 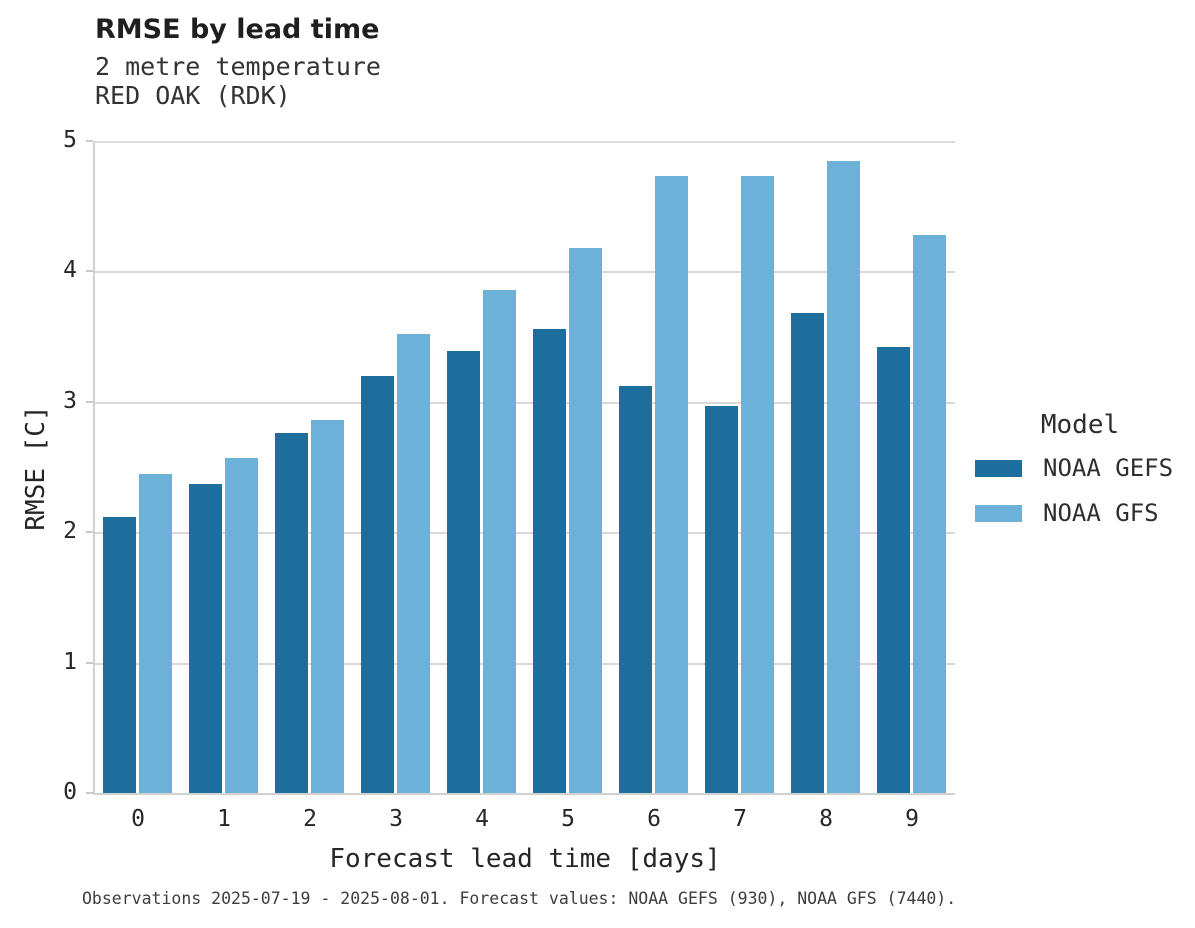 What do you see at coordinates (1108, 468) in the screenshot?
I see `legend-label: NOAA GEFS` at bounding box center [1108, 468].